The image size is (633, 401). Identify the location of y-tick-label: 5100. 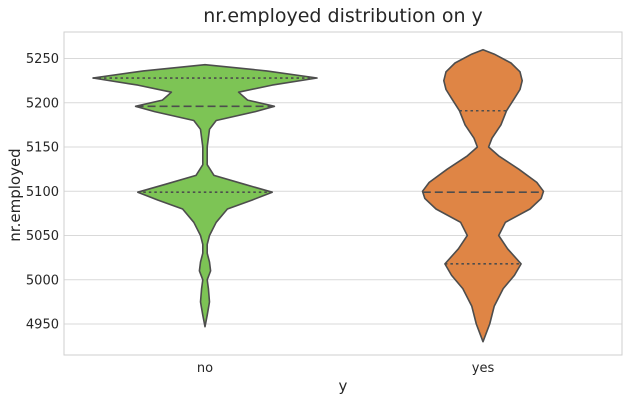
(42, 192).